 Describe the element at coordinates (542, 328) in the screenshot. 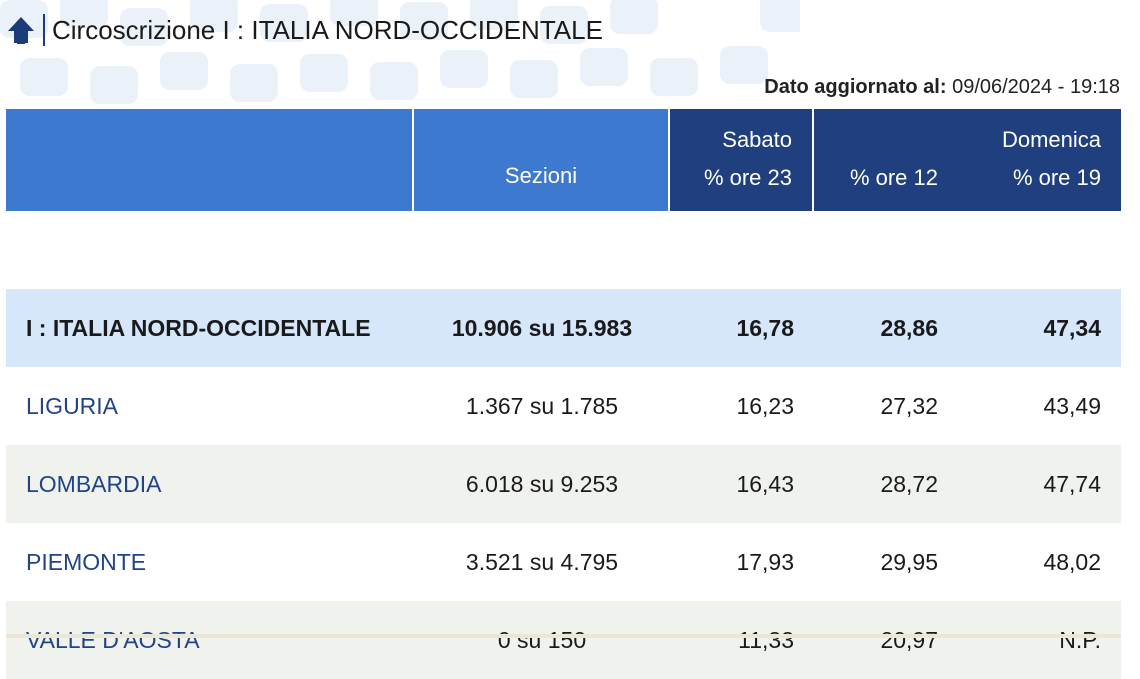

I see `total-sezioni: 10.906 su 15.983` at that location.